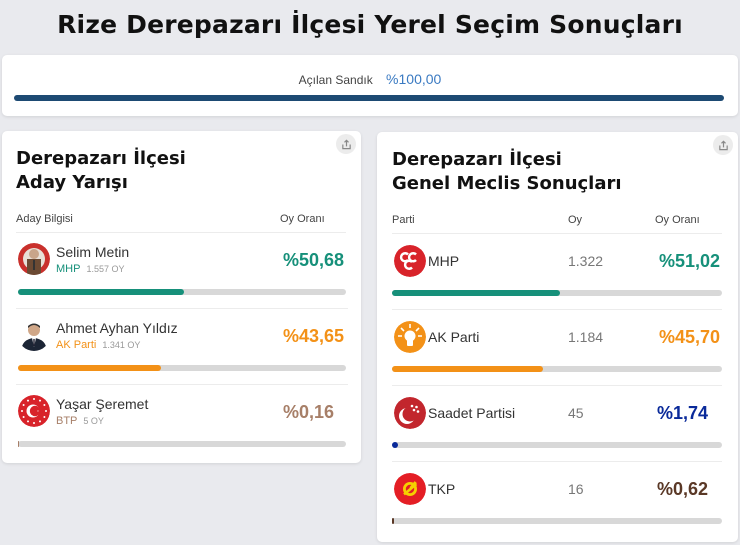 Image resolution: width=740 pixels, height=545 pixels. I want to click on council-title-line1: Derepazarı İlçesi, so click(477, 159).